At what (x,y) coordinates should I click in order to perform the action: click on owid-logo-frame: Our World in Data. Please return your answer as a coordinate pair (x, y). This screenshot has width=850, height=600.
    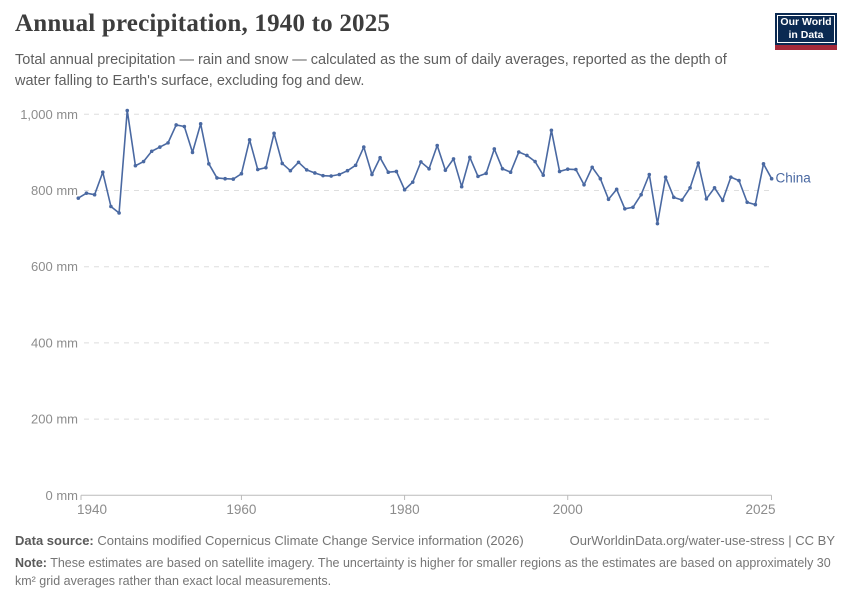
    Looking at the image, I should click on (806, 29).